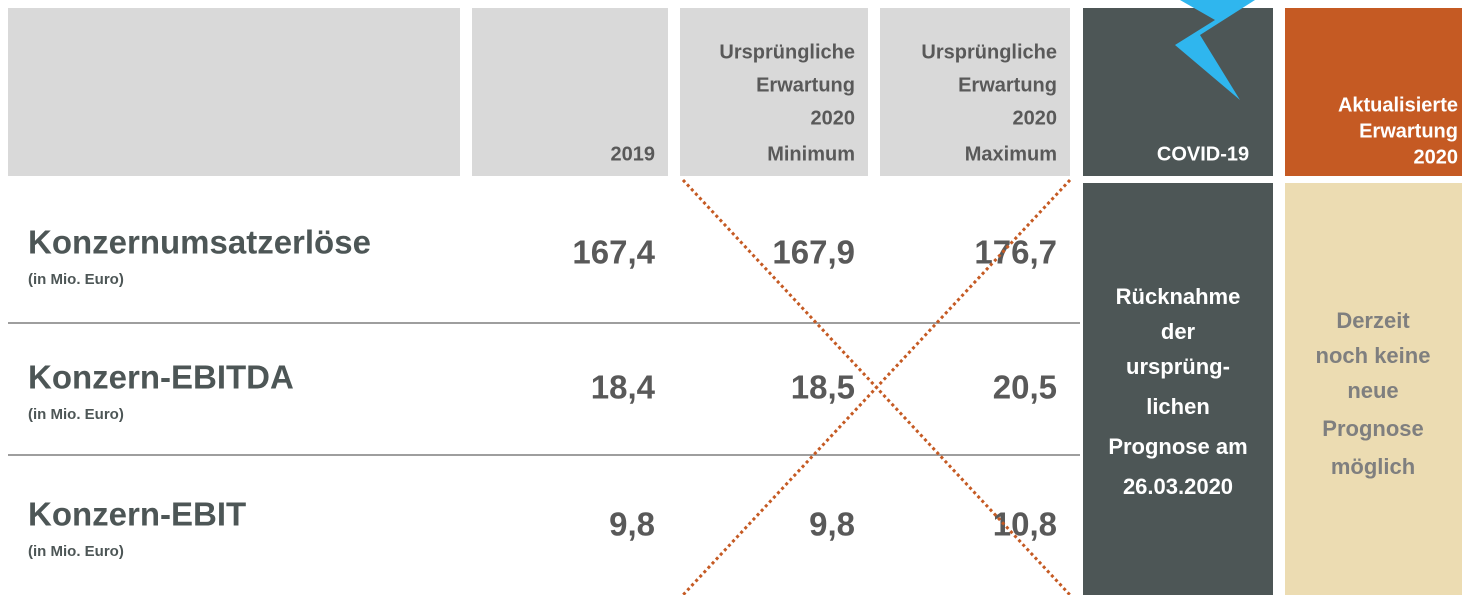 This screenshot has width=1462, height=595. What do you see at coordinates (613, 252) in the screenshot?
I see `cell-value: 167,4` at bounding box center [613, 252].